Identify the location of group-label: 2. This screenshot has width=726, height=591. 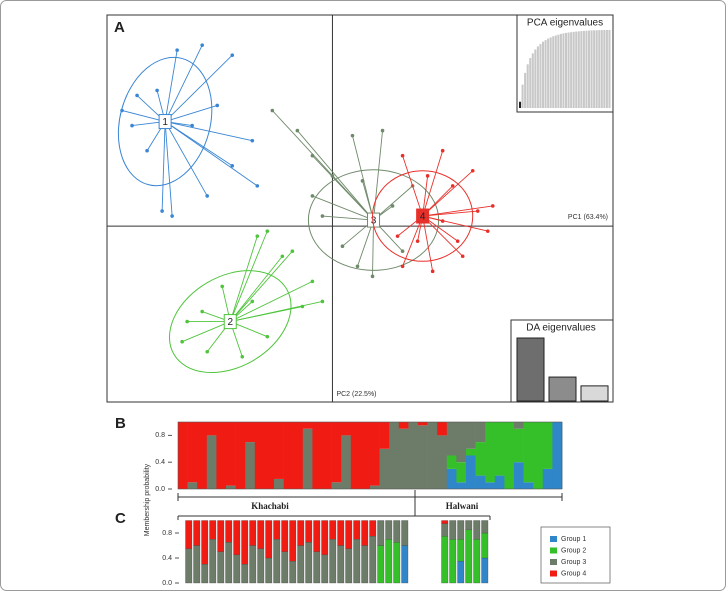
(230, 322).